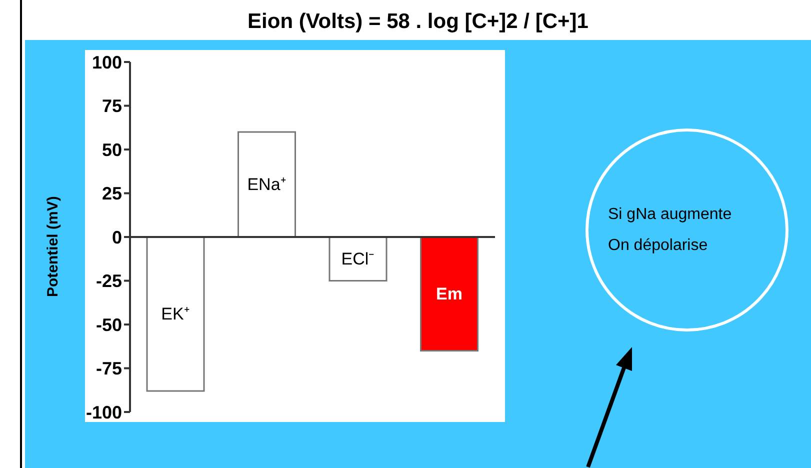 This screenshot has width=811, height=468. Describe the element at coordinates (117, 237) in the screenshot. I see `y-tick-label: 0` at that location.